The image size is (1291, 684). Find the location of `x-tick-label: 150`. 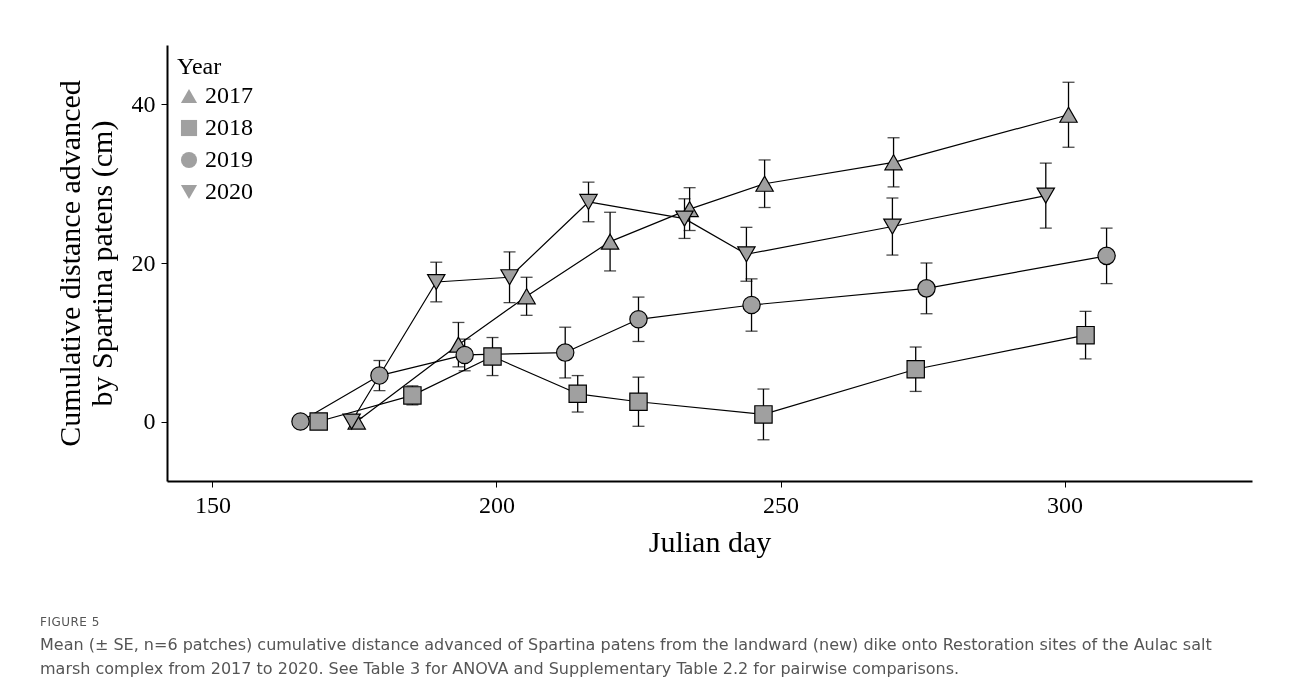

x-tick-label: 150 is located at coordinates (212, 504).